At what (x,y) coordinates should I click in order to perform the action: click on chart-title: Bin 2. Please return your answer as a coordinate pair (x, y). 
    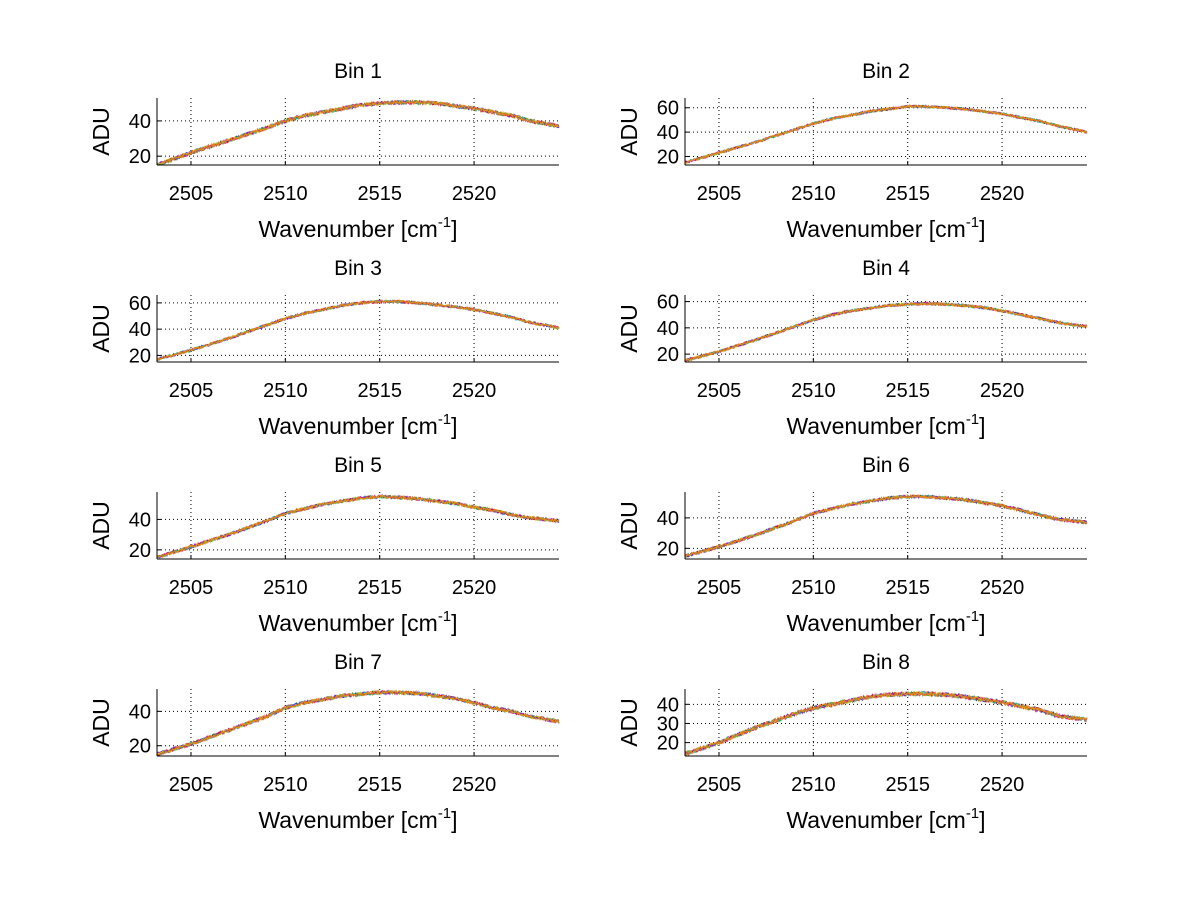
    Looking at the image, I should click on (886, 71).